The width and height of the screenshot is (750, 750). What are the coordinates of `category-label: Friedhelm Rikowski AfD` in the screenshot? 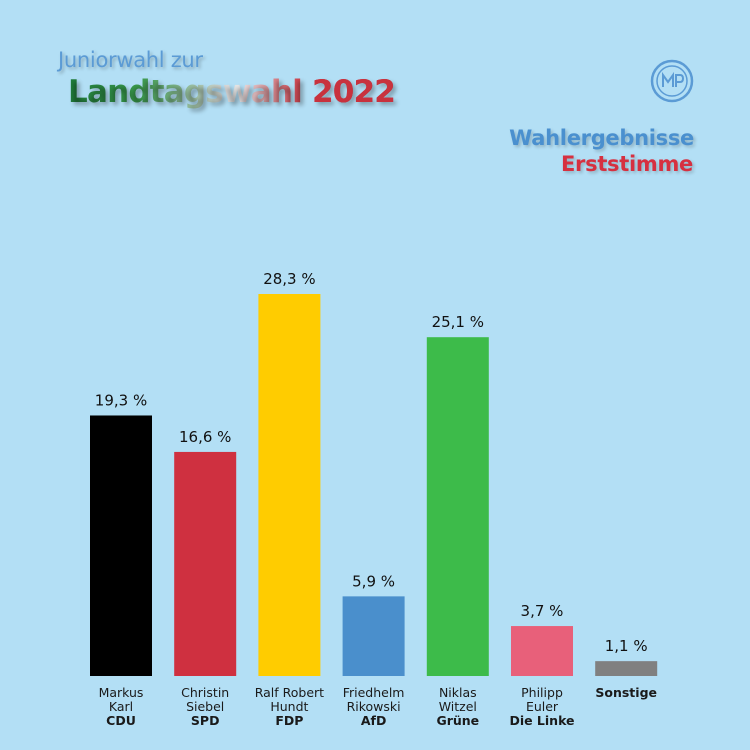 It's located at (374, 707).